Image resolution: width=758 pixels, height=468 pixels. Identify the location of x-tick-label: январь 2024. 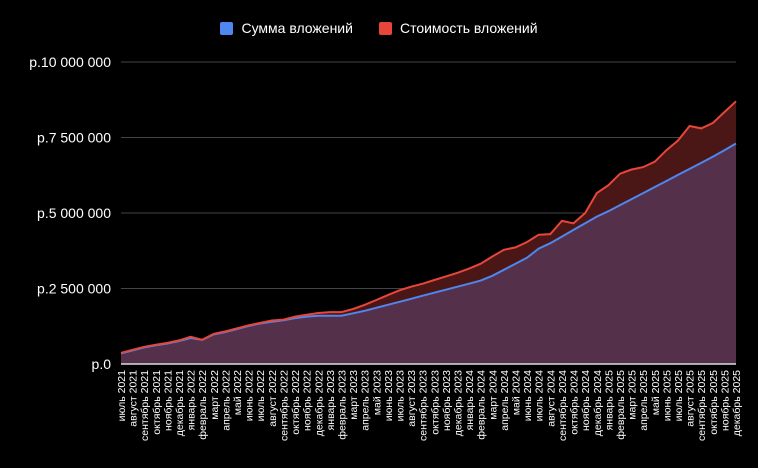
(470, 400).